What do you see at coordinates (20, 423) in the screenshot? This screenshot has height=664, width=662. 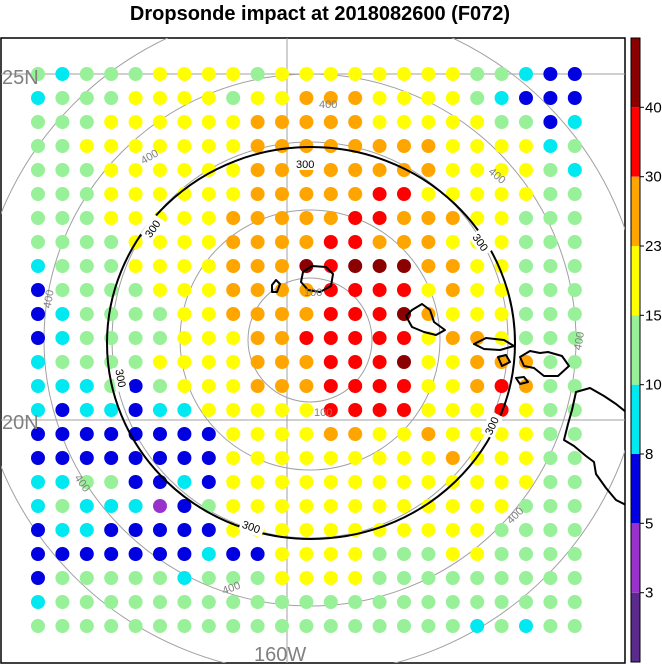 I see `lat-label-20n: 20N` at bounding box center [20, 423].